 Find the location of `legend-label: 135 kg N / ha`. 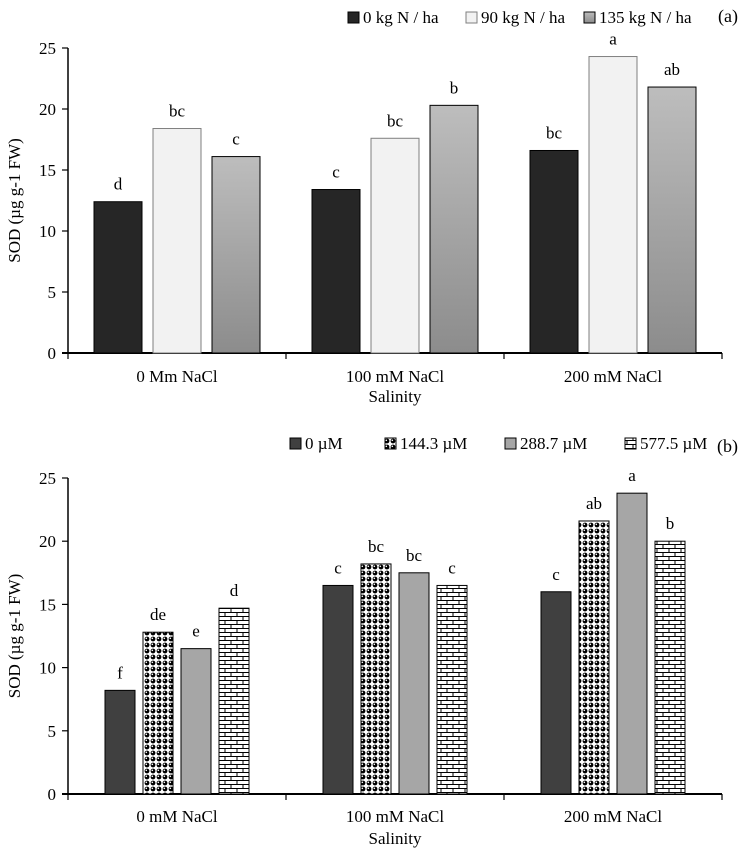

legend-label: 135 kg N / ha is located at coordinates (645, 17).